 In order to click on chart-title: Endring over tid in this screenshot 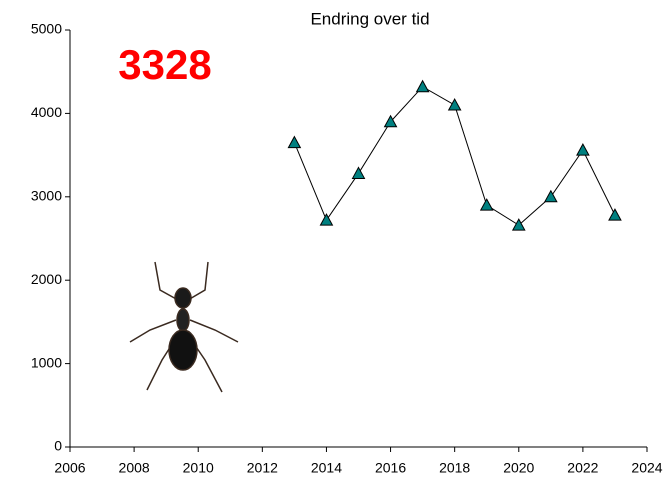, I will do `click(369, 18)`.